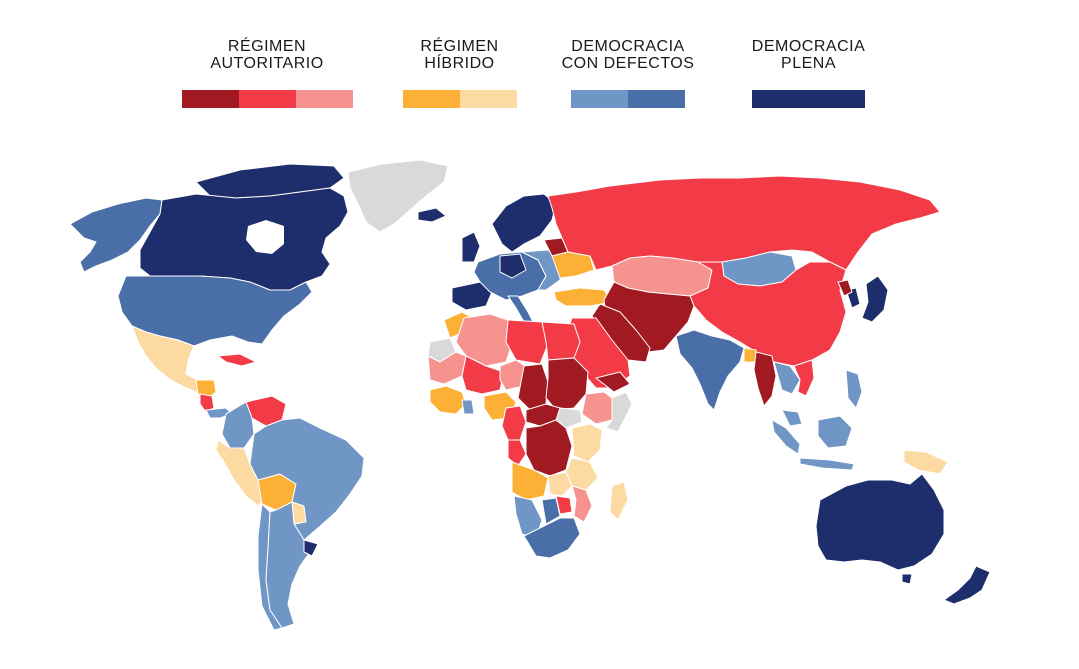 Image resolution: width=1079 pixels, height=669 pixels. Describe the element at coordinates (808, 63) in the screenshot. I see `legend-label-line2: PLENA` at that location.